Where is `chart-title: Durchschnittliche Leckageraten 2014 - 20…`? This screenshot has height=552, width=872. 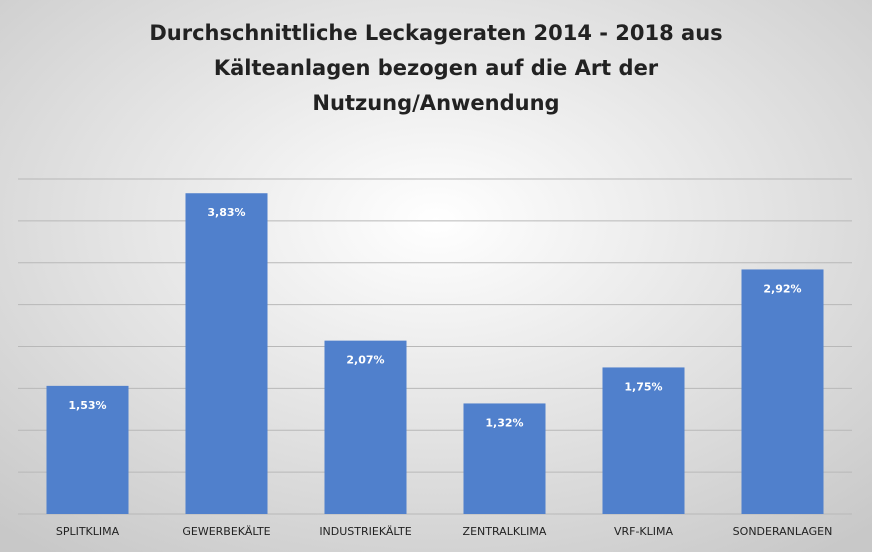 chart-title: Durchschnittliche Leckageraten 2014 - 20… is located at coordinates (435, 33).